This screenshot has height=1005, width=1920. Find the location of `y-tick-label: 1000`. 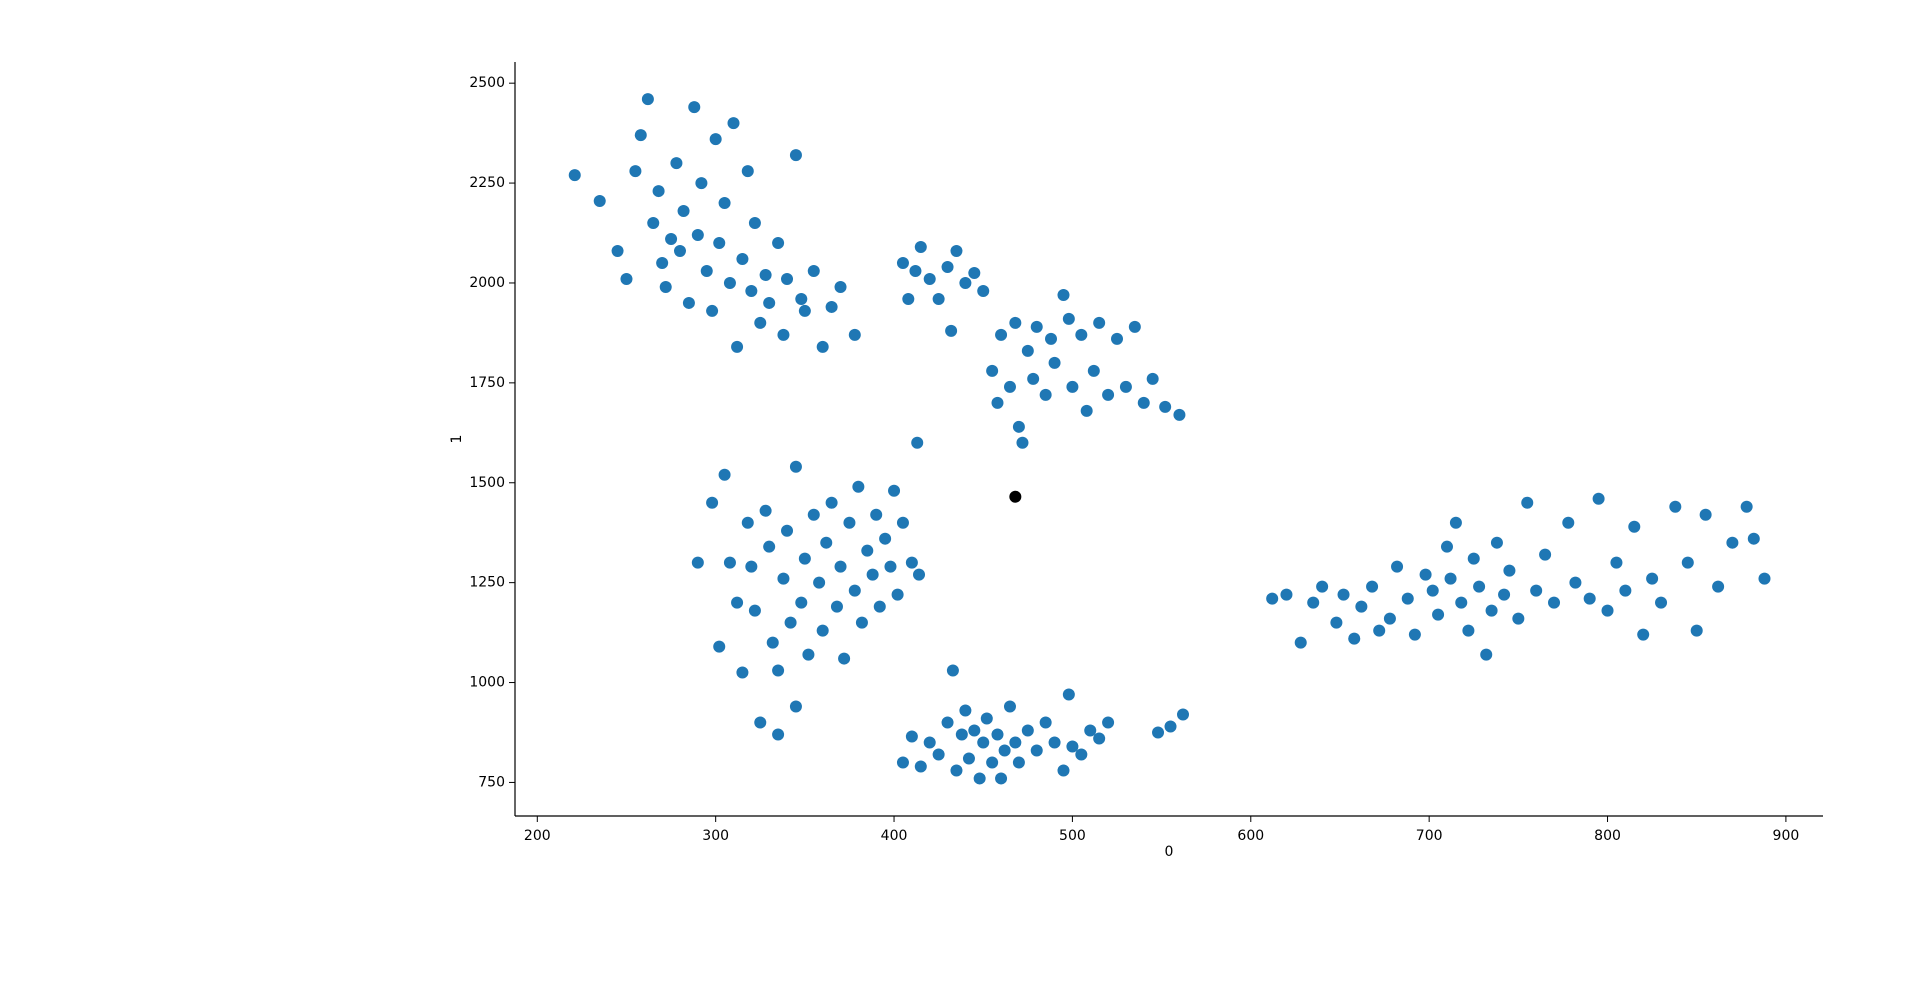

y-tick-label: 1000 is located at coordinates (487, 683).